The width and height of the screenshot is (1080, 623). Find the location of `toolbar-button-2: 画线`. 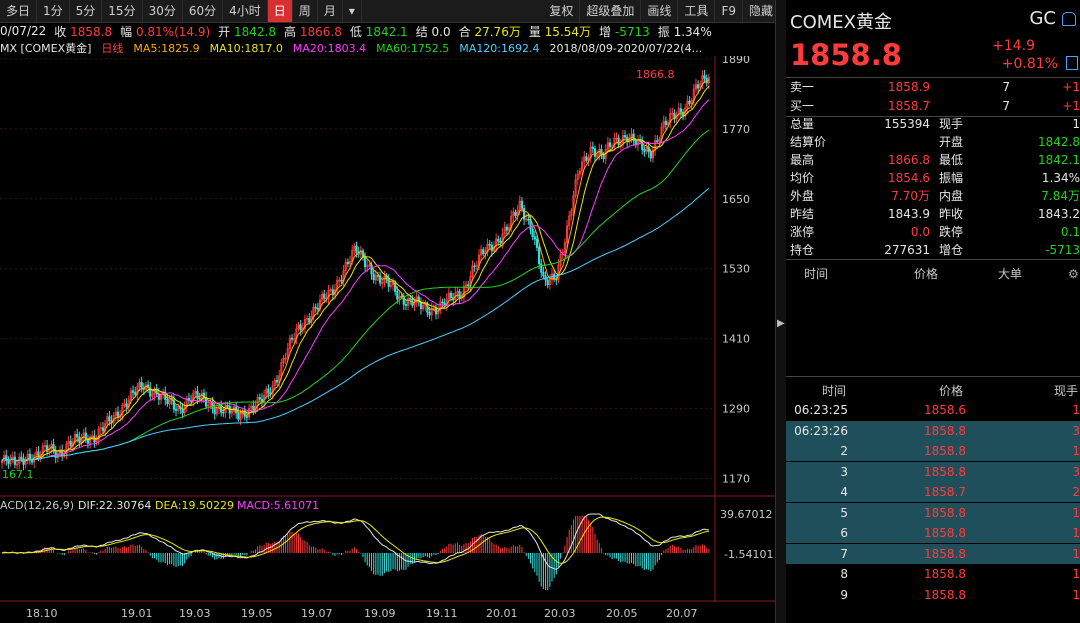

toolbar-button-2: 画线 is located at coordinates (660, 11).